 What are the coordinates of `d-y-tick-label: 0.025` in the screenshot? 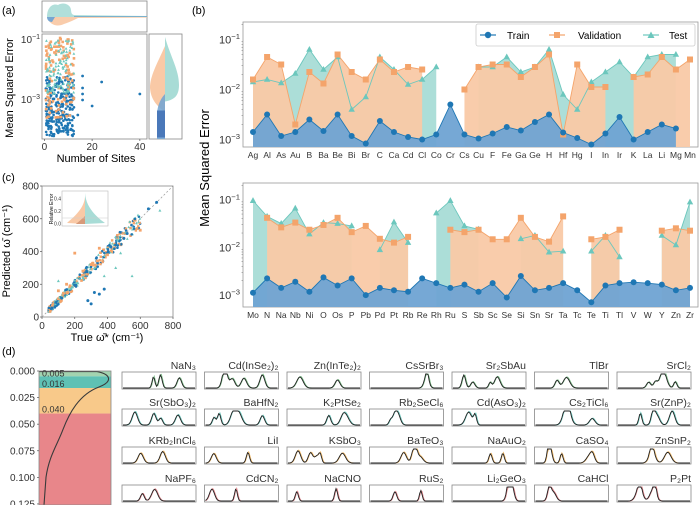 It's located at (22, 398).